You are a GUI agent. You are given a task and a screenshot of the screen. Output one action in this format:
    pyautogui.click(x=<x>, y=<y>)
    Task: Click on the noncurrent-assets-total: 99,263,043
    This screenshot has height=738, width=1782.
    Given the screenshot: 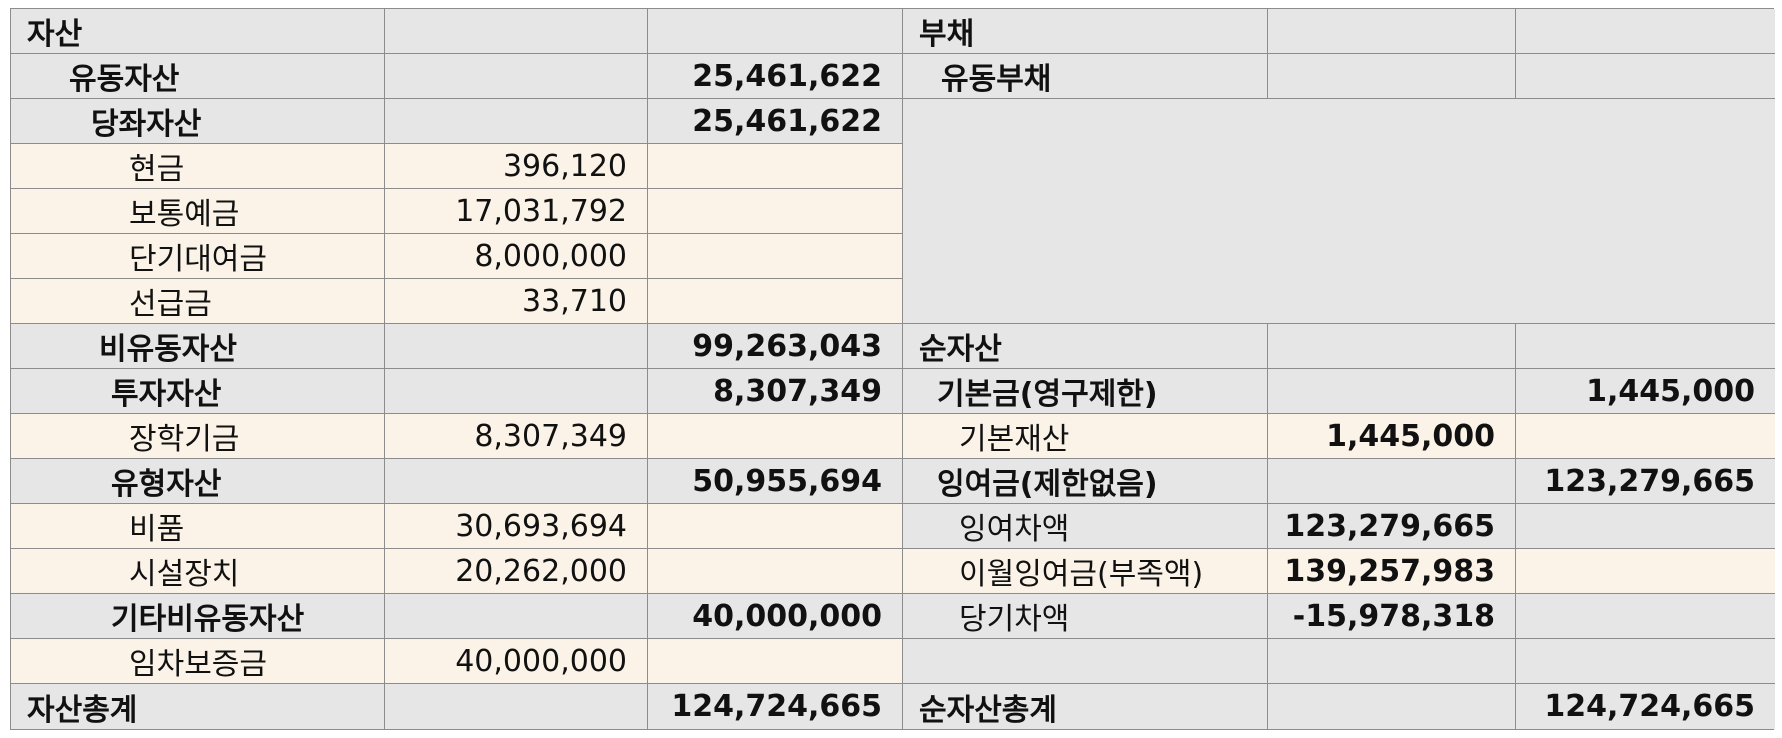 What is the action you would take?
    pyautogui.click(x=775, y=346)
    